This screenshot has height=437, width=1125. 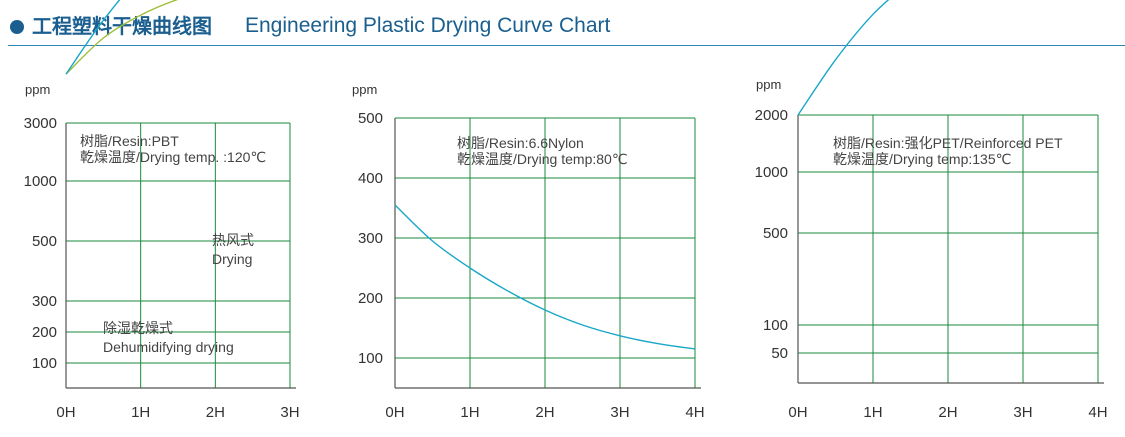 What do you see at coordinates (469, 412) in the screenshot?
I see `chart2-x-tick-label: 1H` at bounding box center [469, 412].